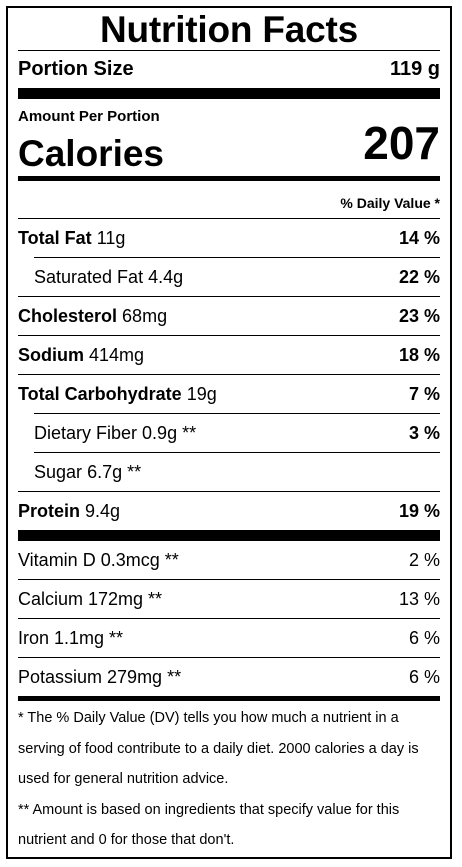 The width and height of the screenshot is (462, 867). Describe the element at coordinates (229, 472) in the screenshot. I see `nutrient-row-sugar: Sugar 6.7g **` at that location.